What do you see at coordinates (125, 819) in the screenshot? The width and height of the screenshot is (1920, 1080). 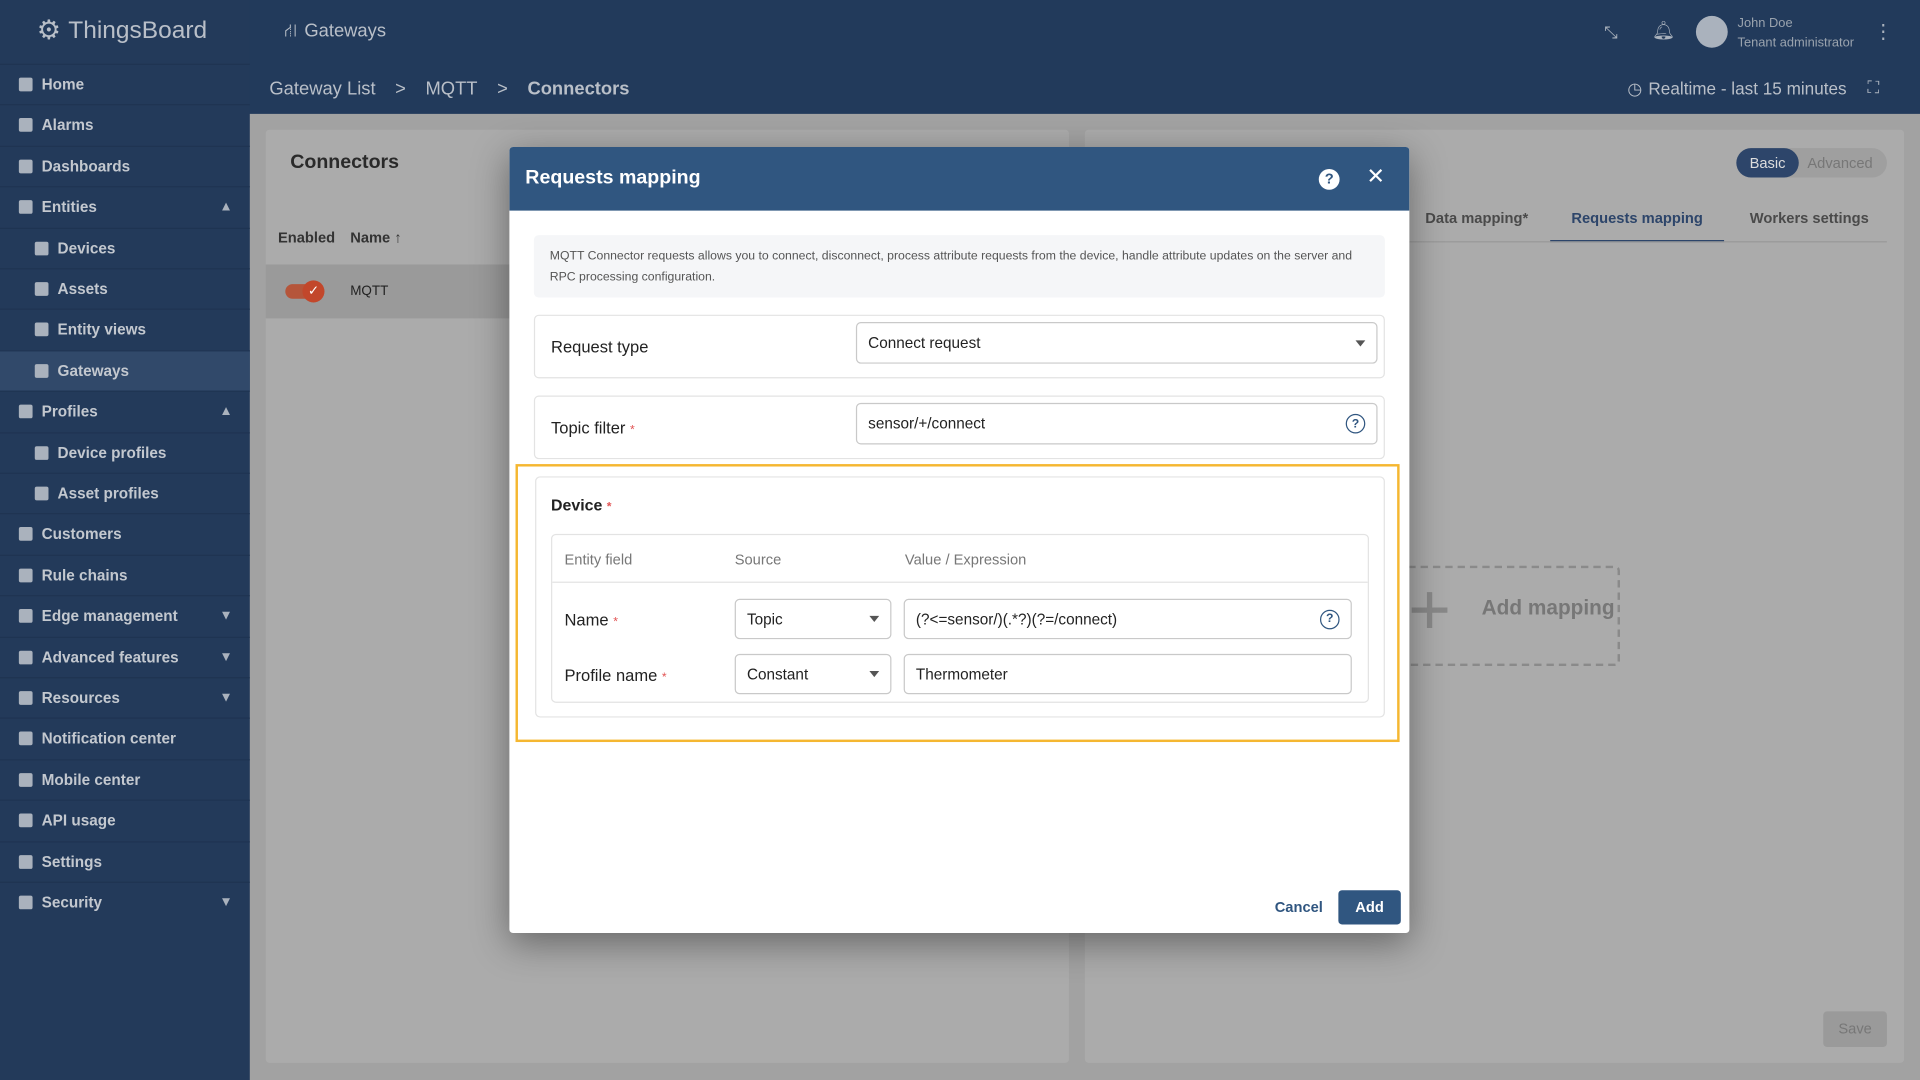 I see `sidebar-item-api-usage: API usage` at bounding box center [125, 819].